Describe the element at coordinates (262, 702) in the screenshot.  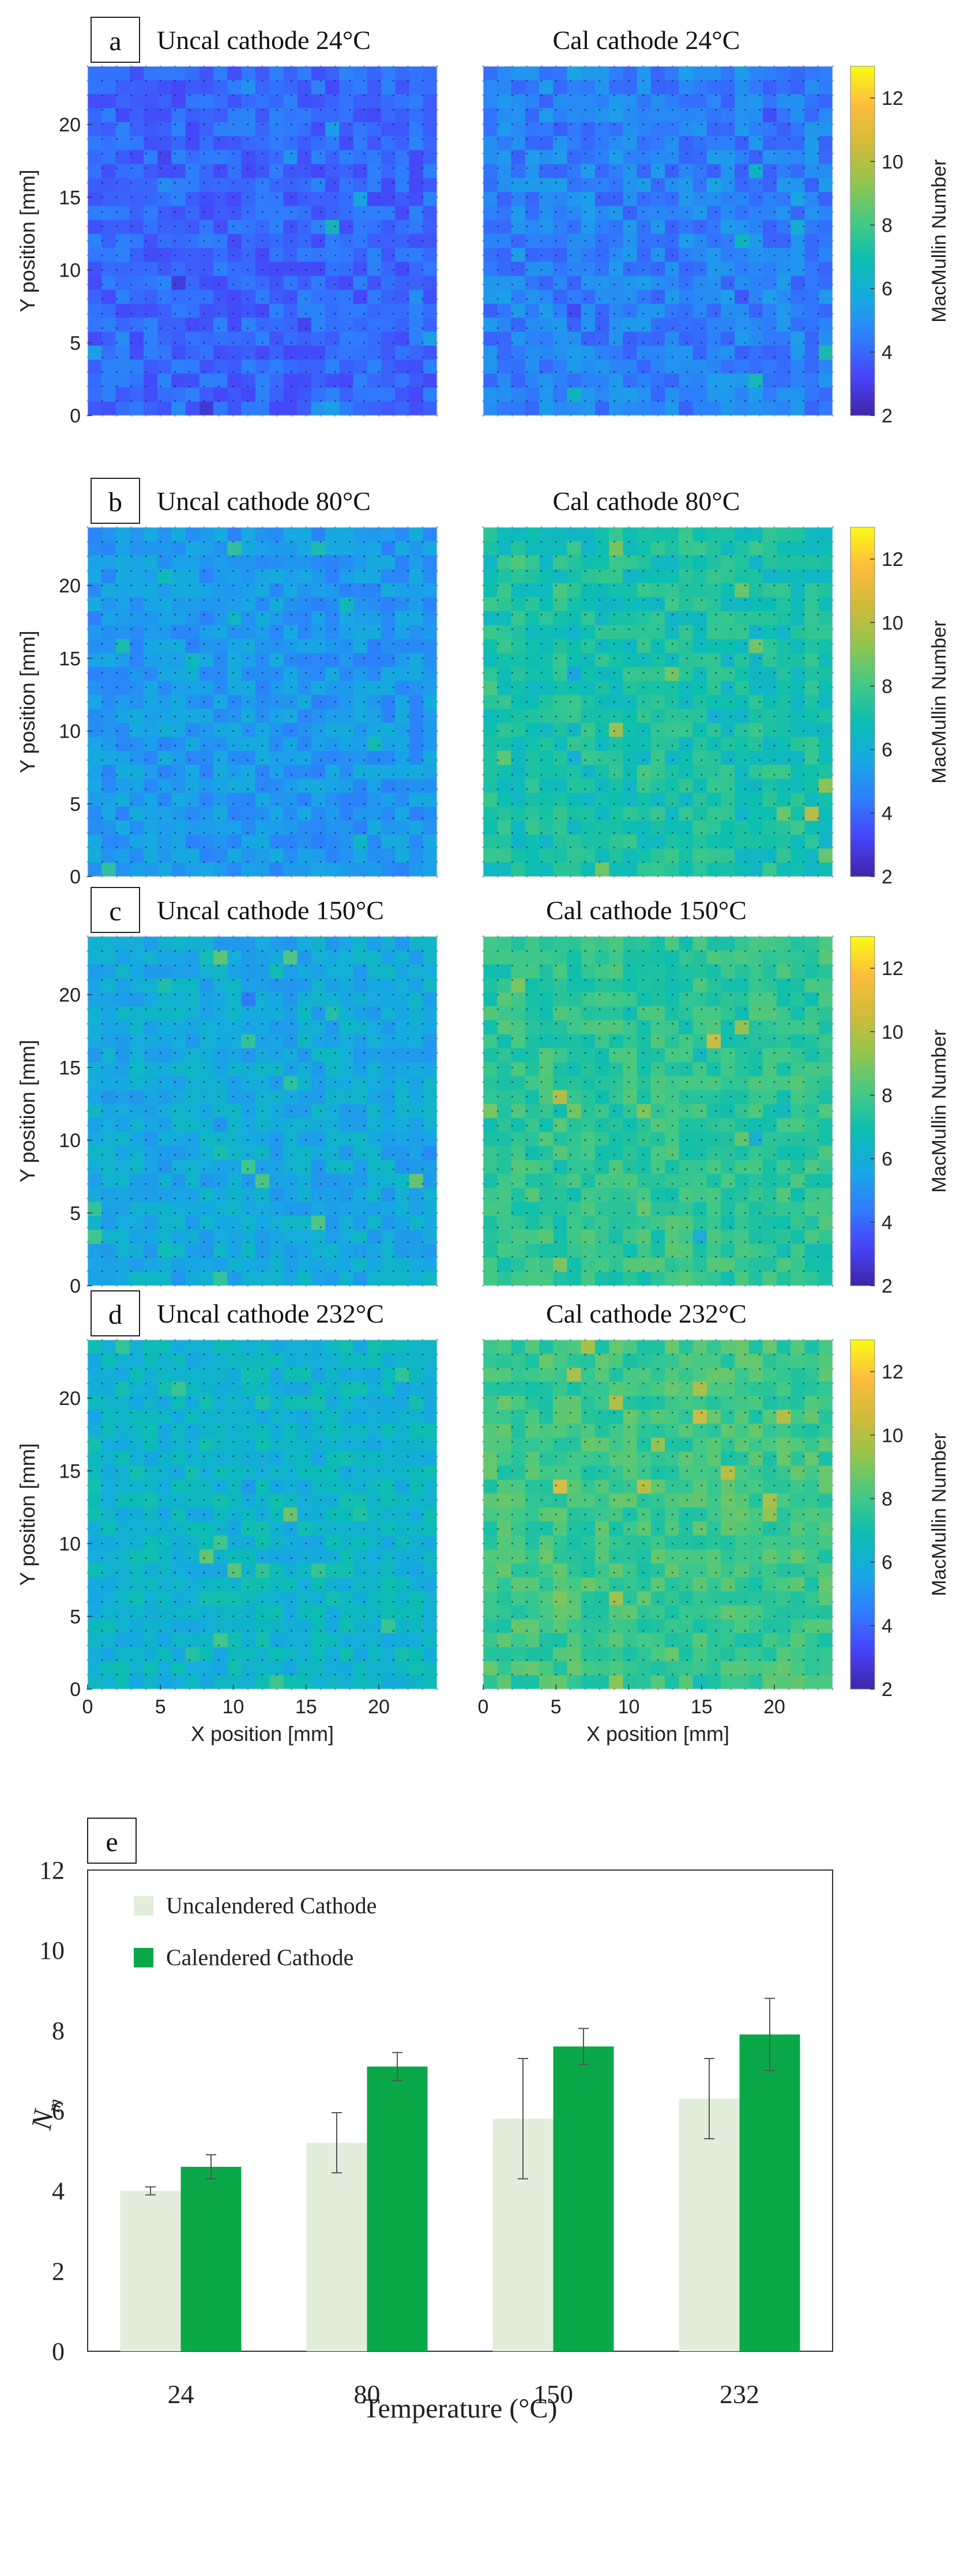
I see `uncal-heatmap-frame` at that location.